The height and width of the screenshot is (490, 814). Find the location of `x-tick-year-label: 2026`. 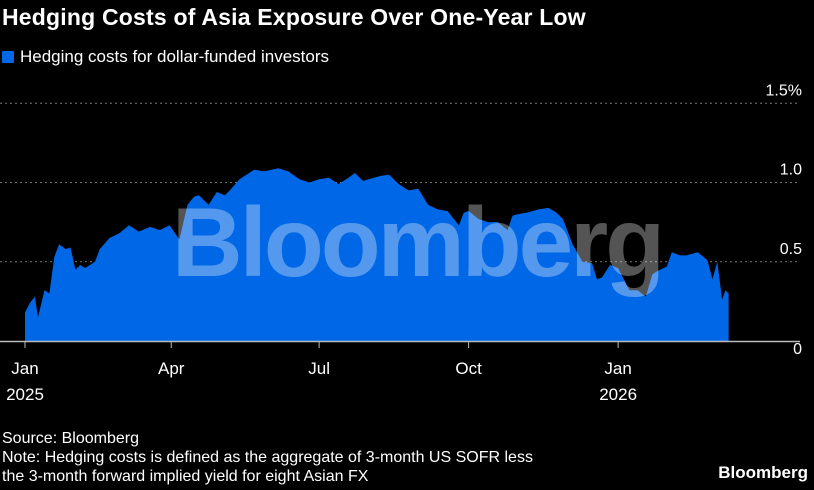

x-tick-year-label: 2026 is located at coordinates (618, 394).